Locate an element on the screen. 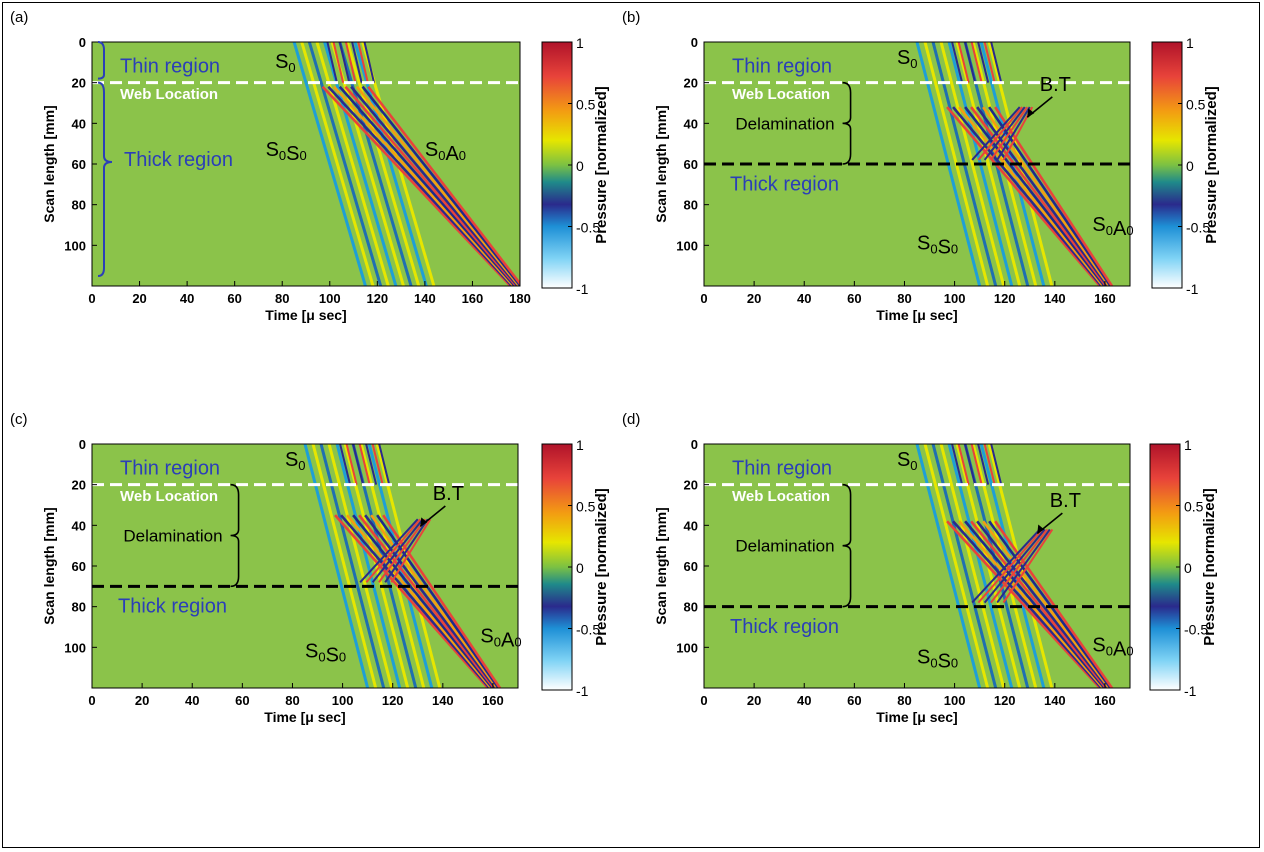  thin-region-brace is located at coordinates (101, 60).